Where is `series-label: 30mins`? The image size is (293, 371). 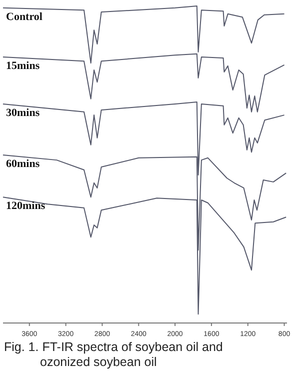 series-label: 30mins is located at coordinates (23, 112).